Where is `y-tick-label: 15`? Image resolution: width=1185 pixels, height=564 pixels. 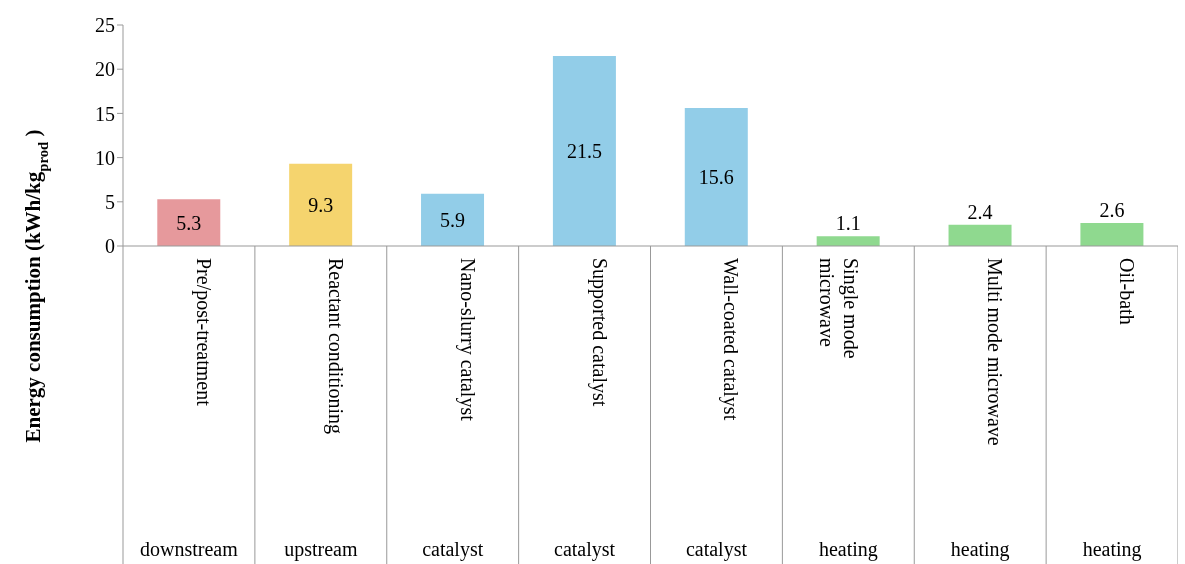
y-tick-label: 15 is located at coordinates (105, 113).